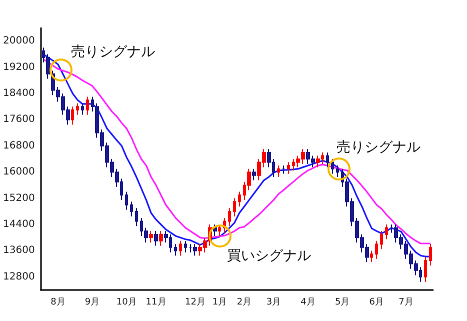  I want to click on x-tick-label: 5月, so click(342, 303).